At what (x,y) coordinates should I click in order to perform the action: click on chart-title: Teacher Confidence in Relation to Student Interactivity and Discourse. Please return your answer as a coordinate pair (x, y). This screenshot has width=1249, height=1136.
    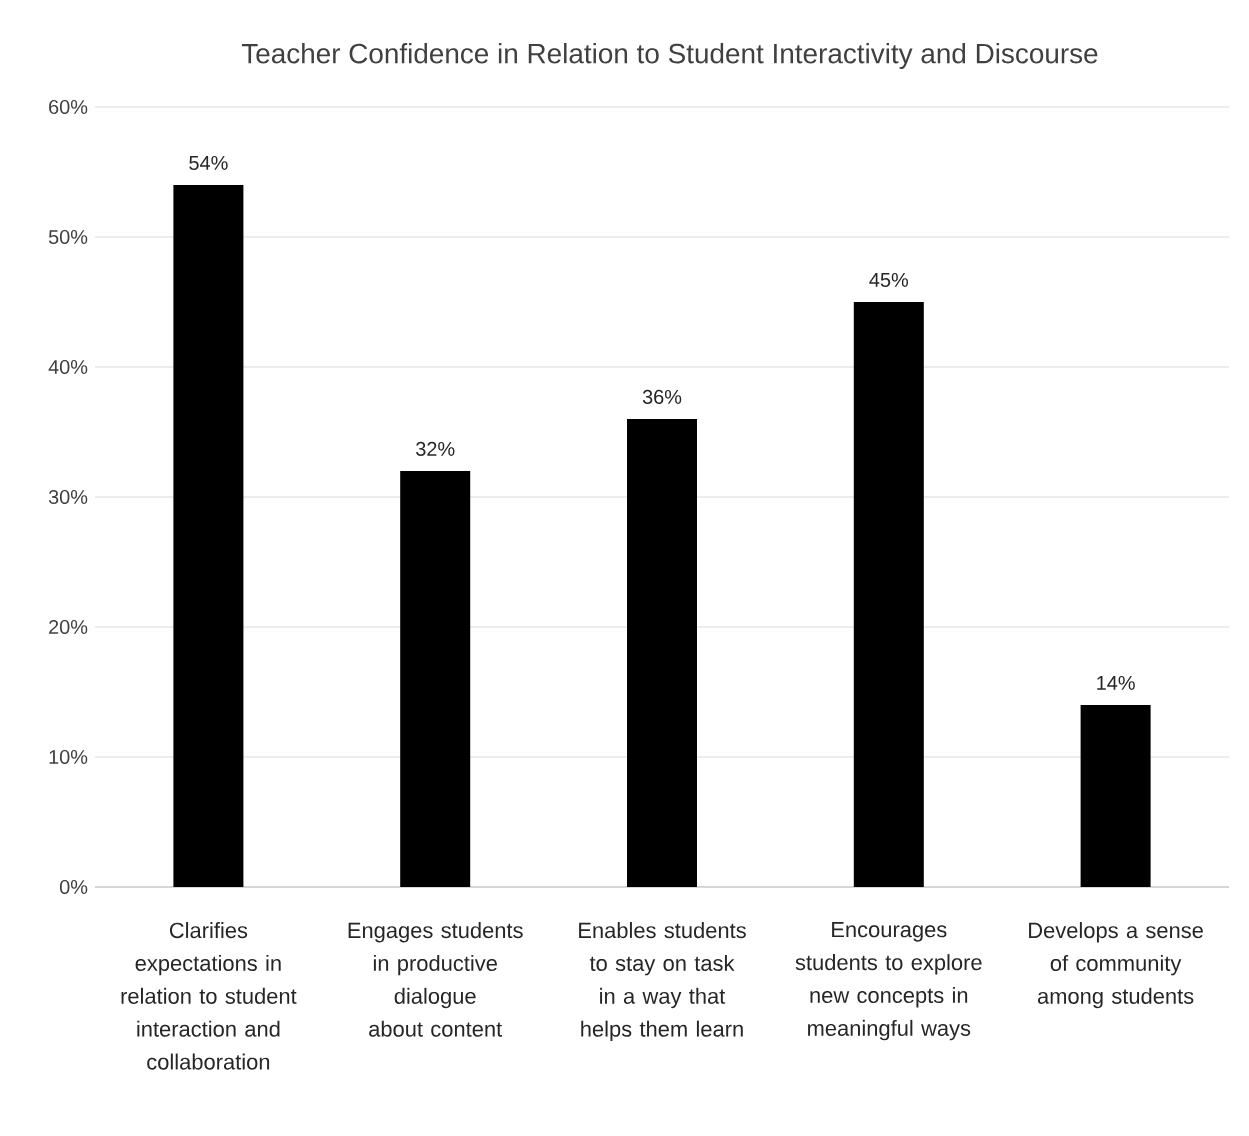
    Looking at the image, I should click on (669, 55).